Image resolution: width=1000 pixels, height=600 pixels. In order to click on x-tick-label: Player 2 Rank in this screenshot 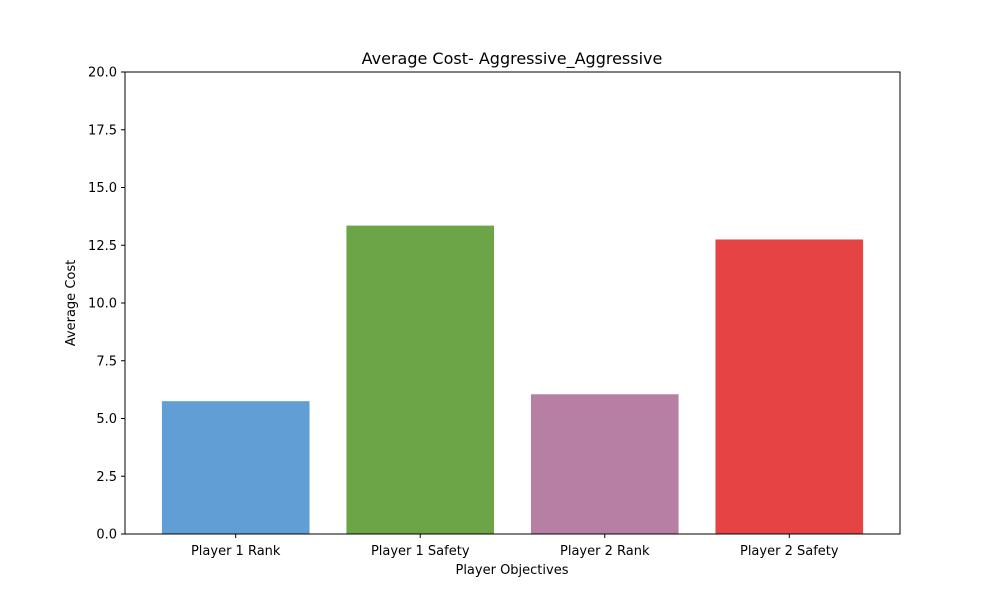, I will do `click(605, 551)`.